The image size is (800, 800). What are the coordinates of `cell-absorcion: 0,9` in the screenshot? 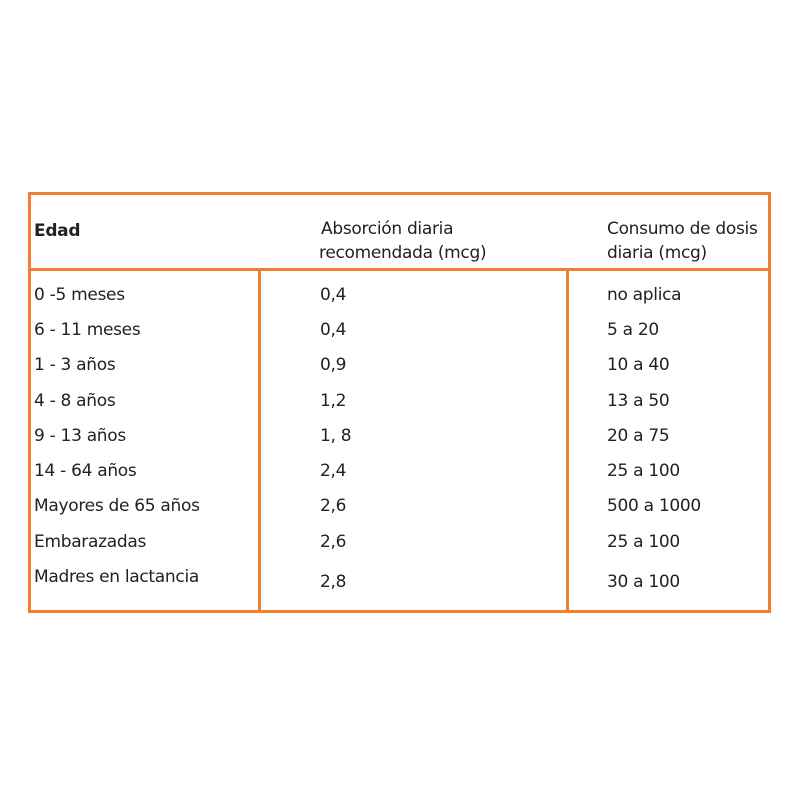 It's located at (333, 365).